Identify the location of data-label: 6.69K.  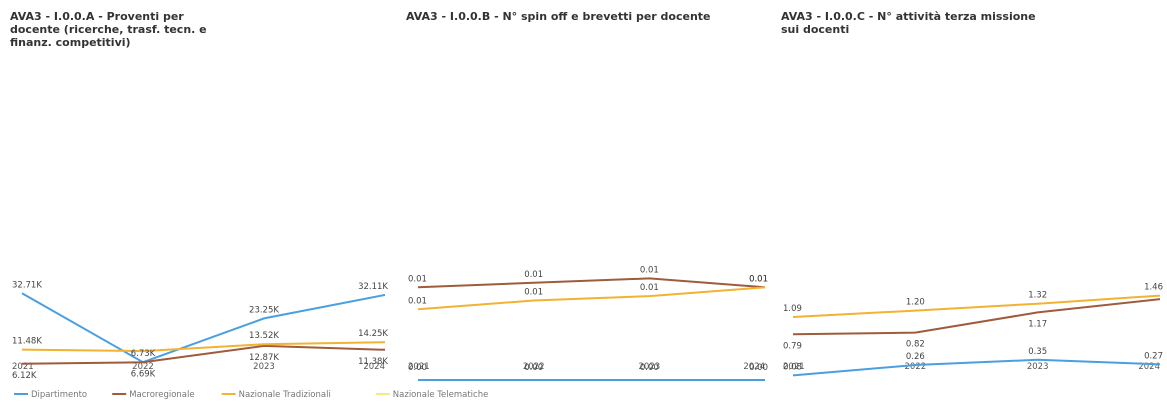
(143, 374).